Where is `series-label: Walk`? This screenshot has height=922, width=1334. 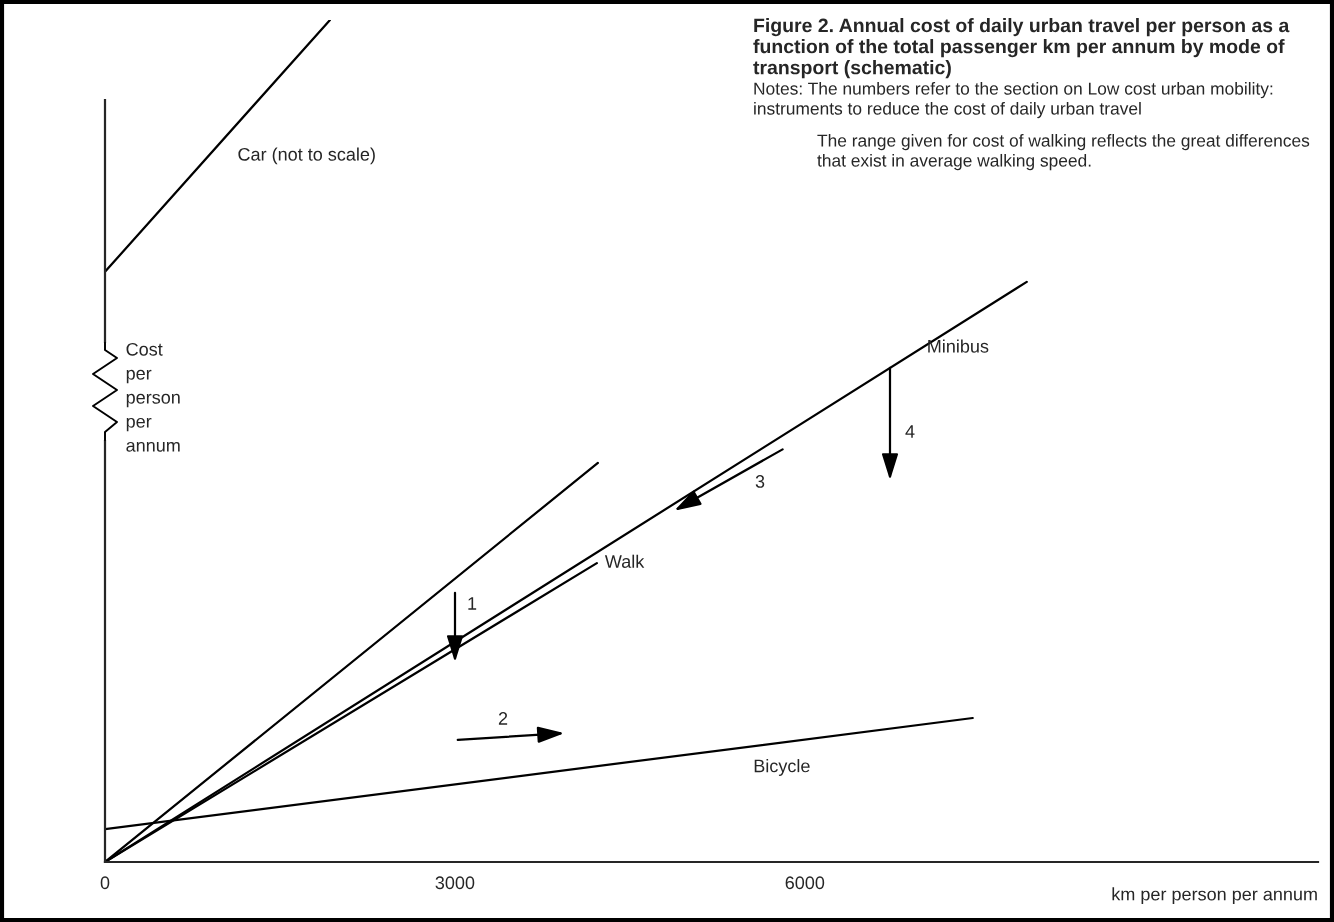
series-label: Walk is located at coordinates (624, 561).